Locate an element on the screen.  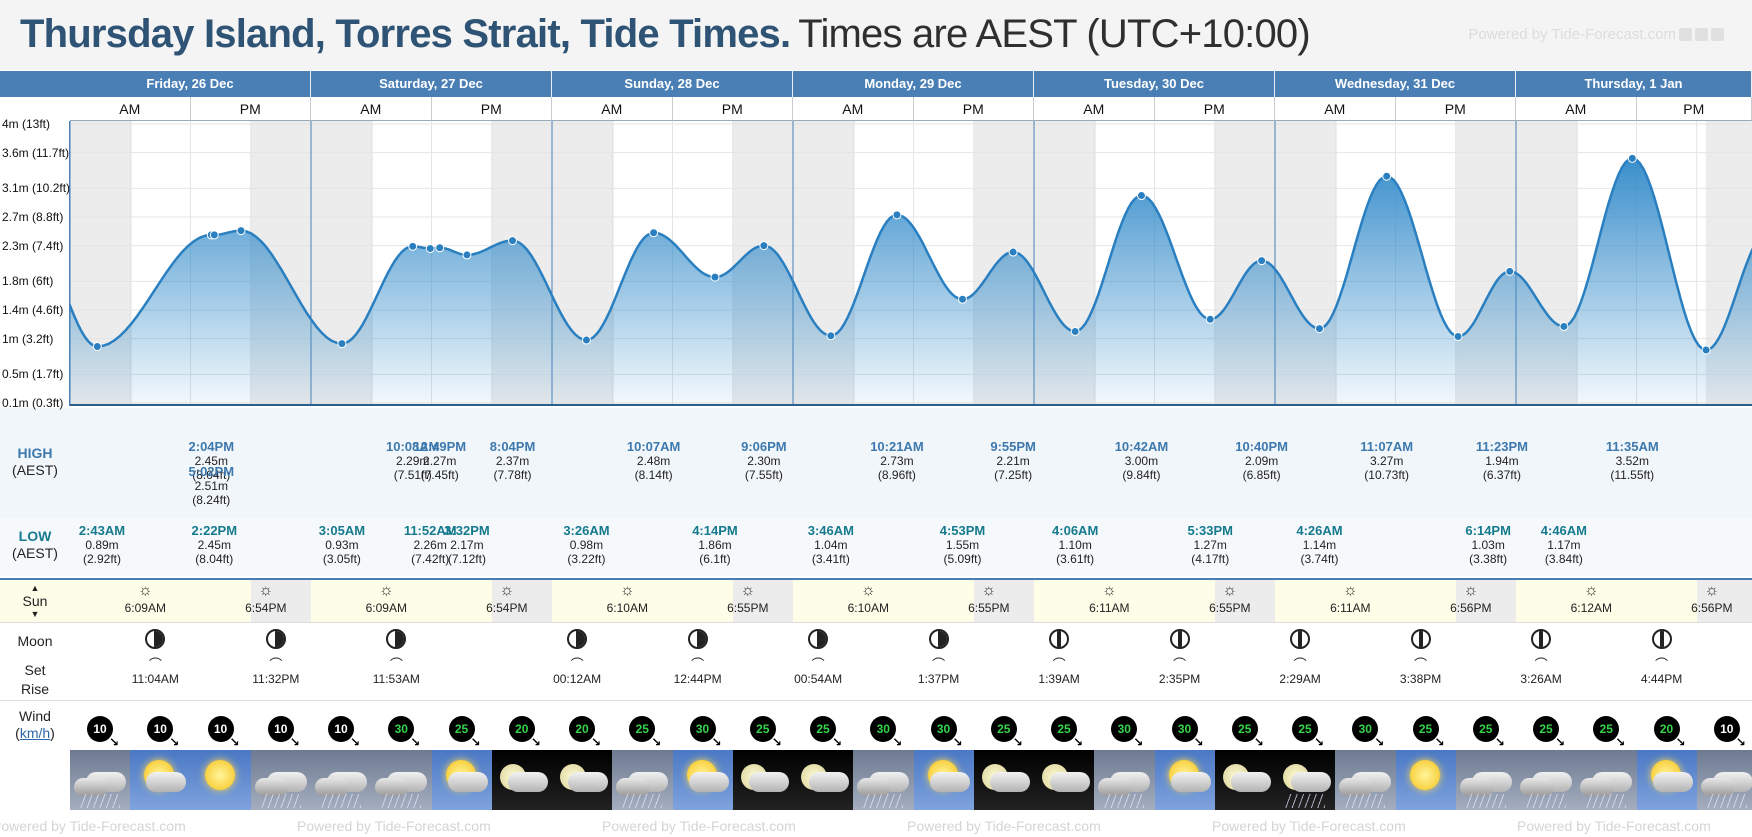
high-tide-entry: 12:49PM 2.27m (7.45ft) is located at coordinates (440, 461).